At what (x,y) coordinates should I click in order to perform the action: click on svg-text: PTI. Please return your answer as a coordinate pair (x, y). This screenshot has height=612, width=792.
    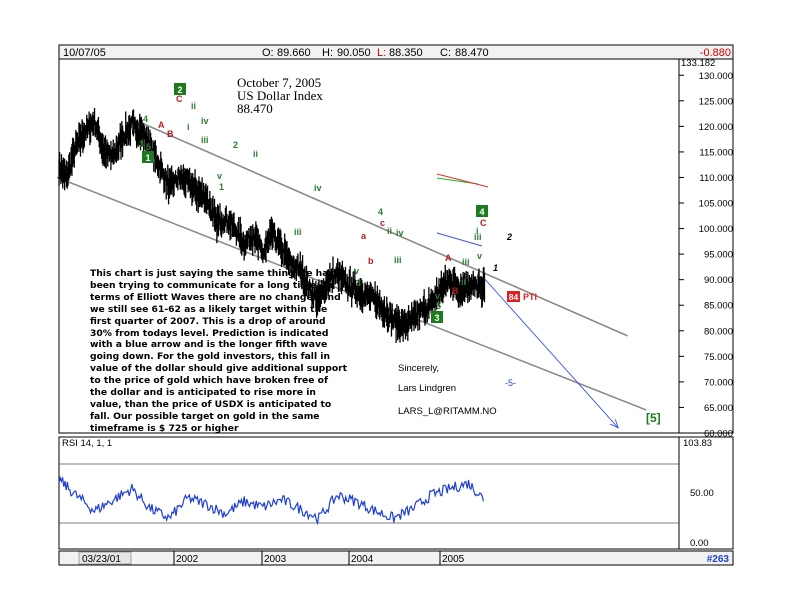
    Looking at the image, I should click on (530, 297).